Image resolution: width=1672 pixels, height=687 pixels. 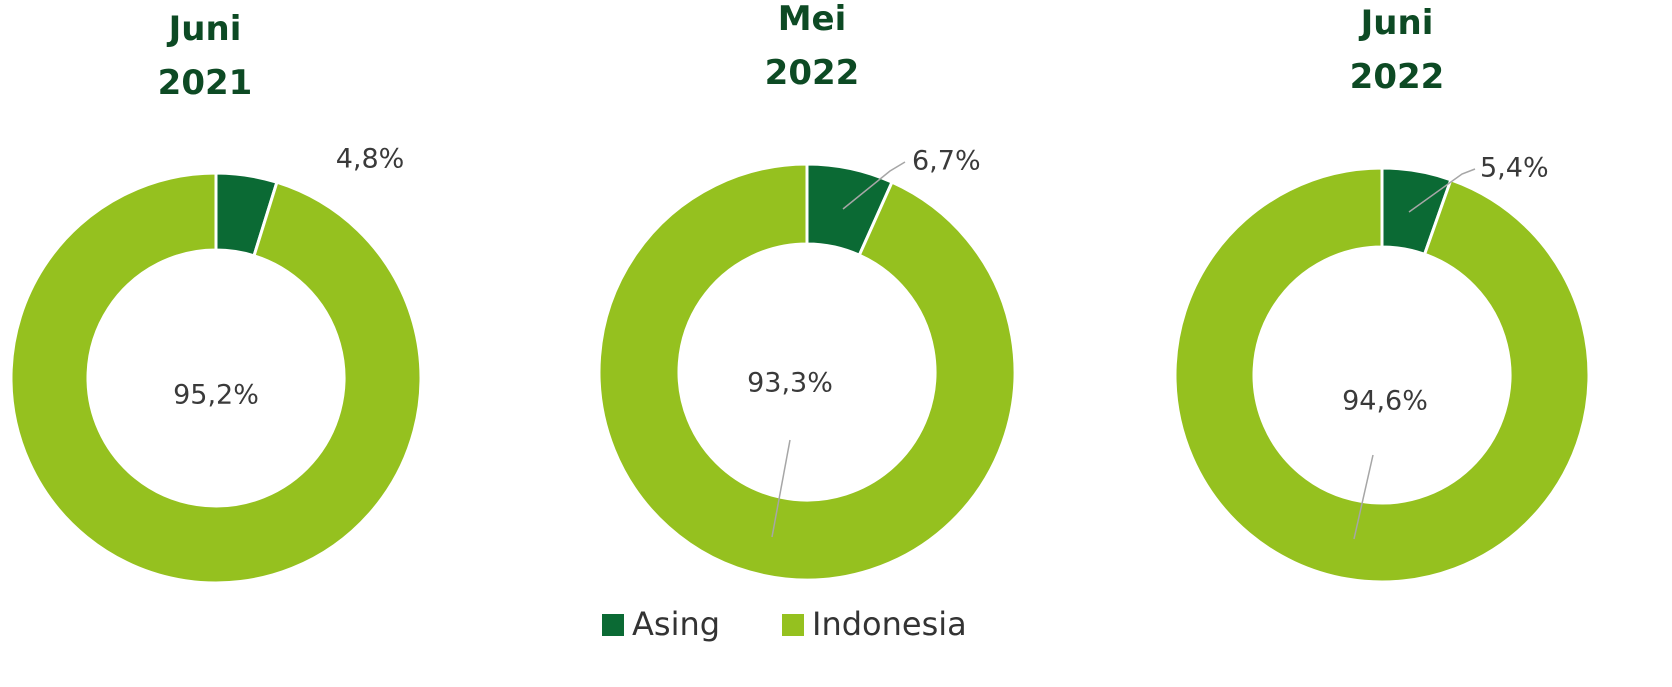 I want to click on data-label: 4,8%, so click(x=370, y=159).